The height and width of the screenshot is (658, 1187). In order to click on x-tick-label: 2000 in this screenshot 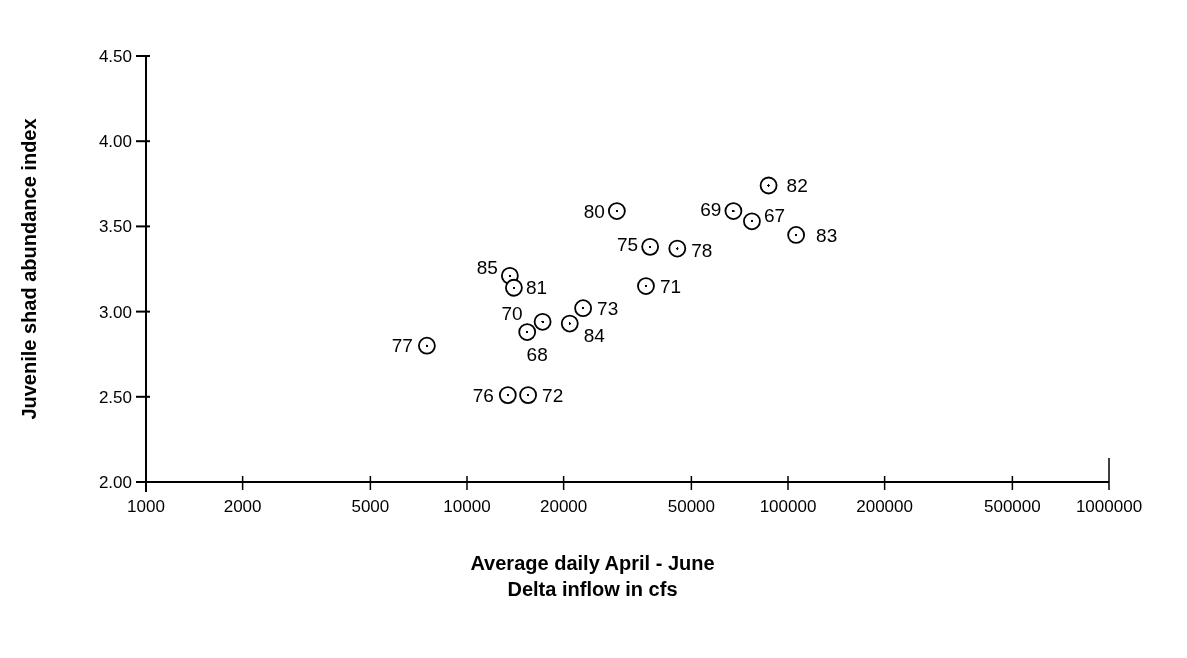, I will do `click(242, 506)`.